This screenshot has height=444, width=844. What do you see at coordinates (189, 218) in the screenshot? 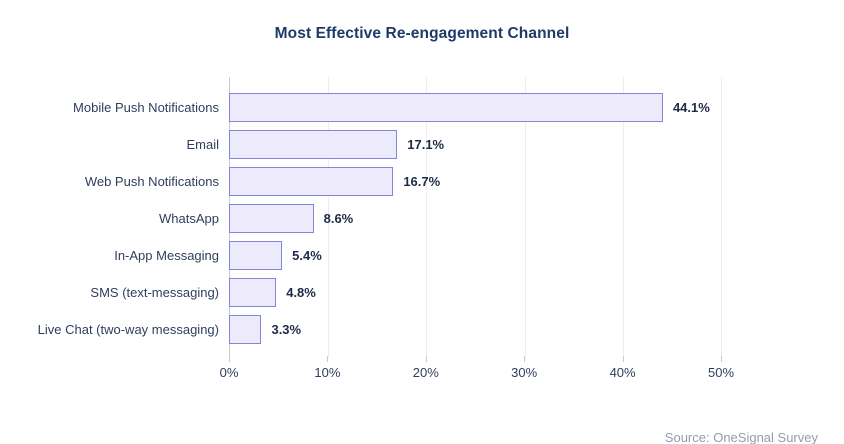
I see `category-label: WhatsApp` at bounding box center [189, 218].